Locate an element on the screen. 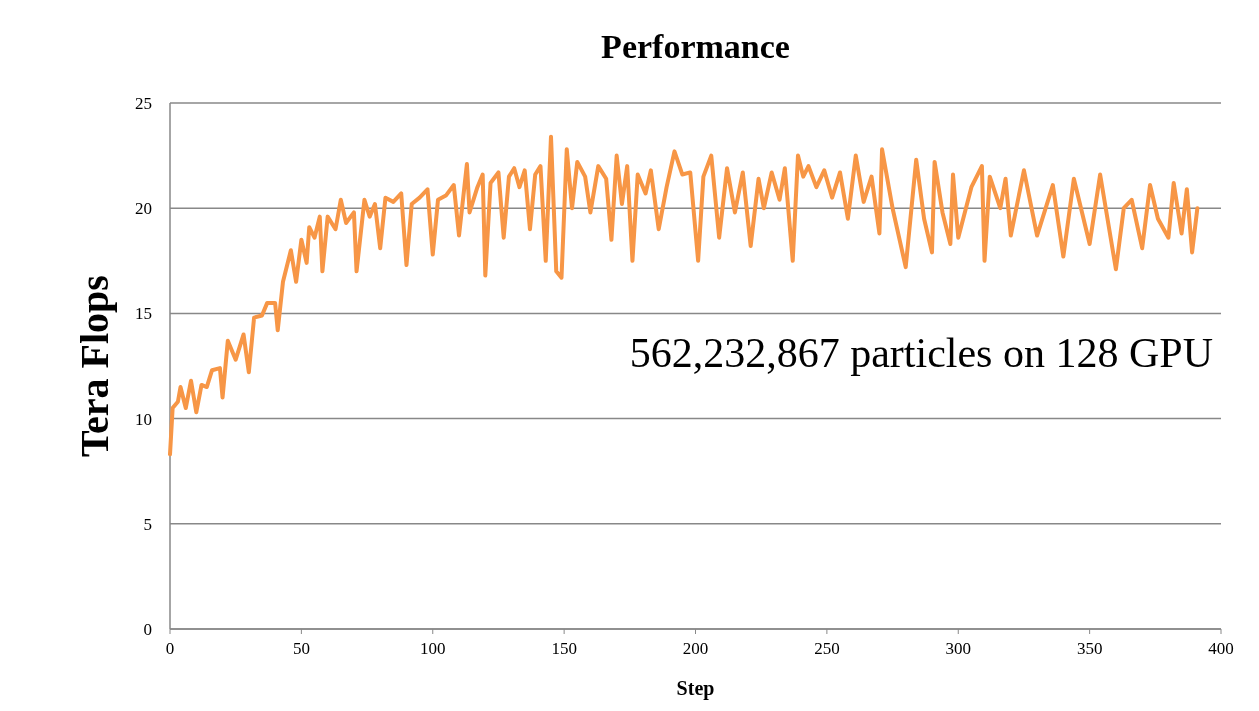  x-tick-label: 300 is located at coordinates (958, 648).